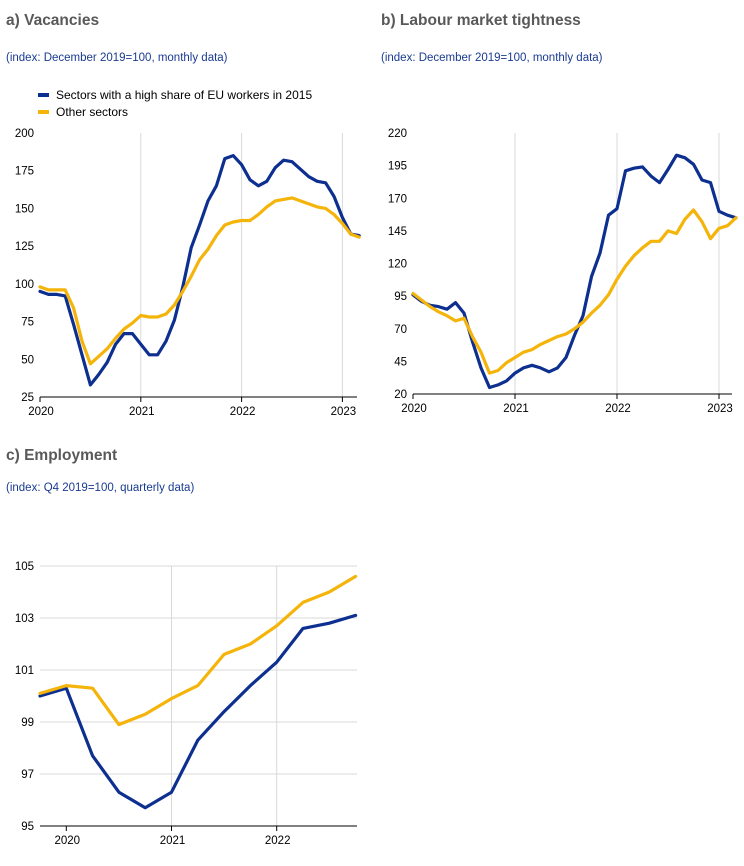  I want to click on panel-a-title: a) Vacancies, so click(53, 20).